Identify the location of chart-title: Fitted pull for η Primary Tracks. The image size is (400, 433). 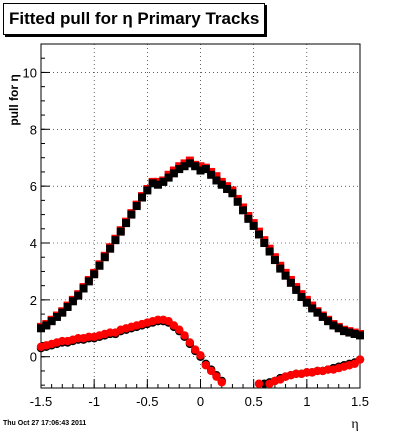
(134, 19).